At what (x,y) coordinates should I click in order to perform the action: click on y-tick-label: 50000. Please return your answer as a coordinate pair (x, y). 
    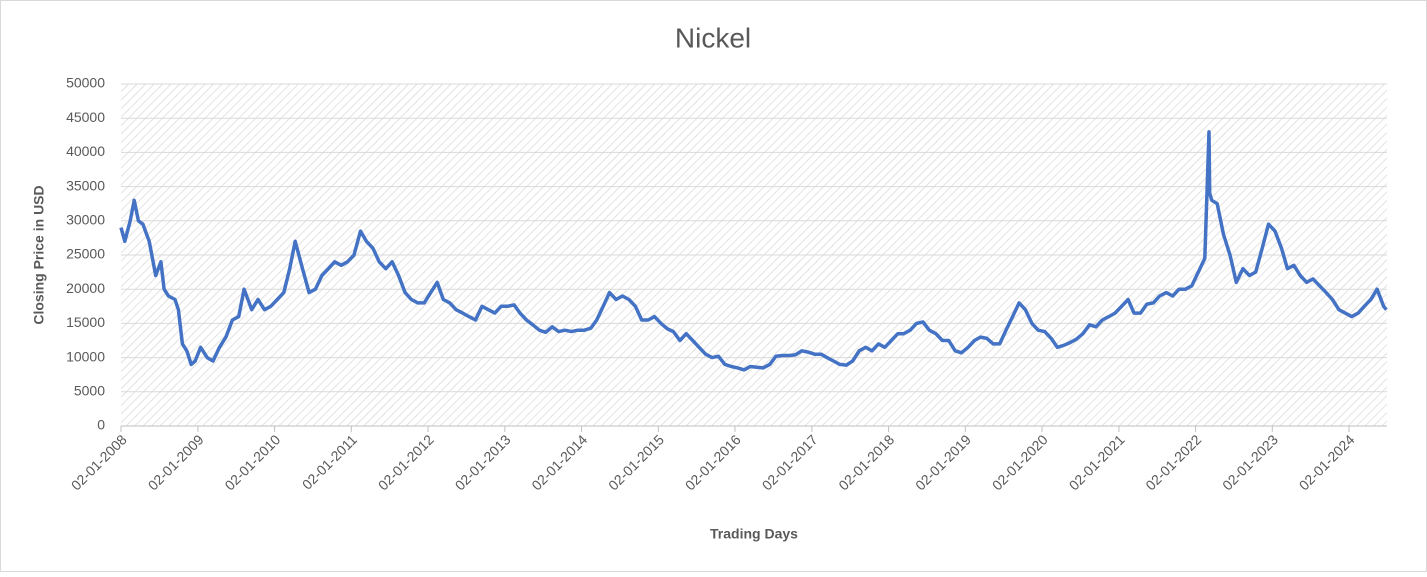
    Looking at the image, I should click on (85, 83).